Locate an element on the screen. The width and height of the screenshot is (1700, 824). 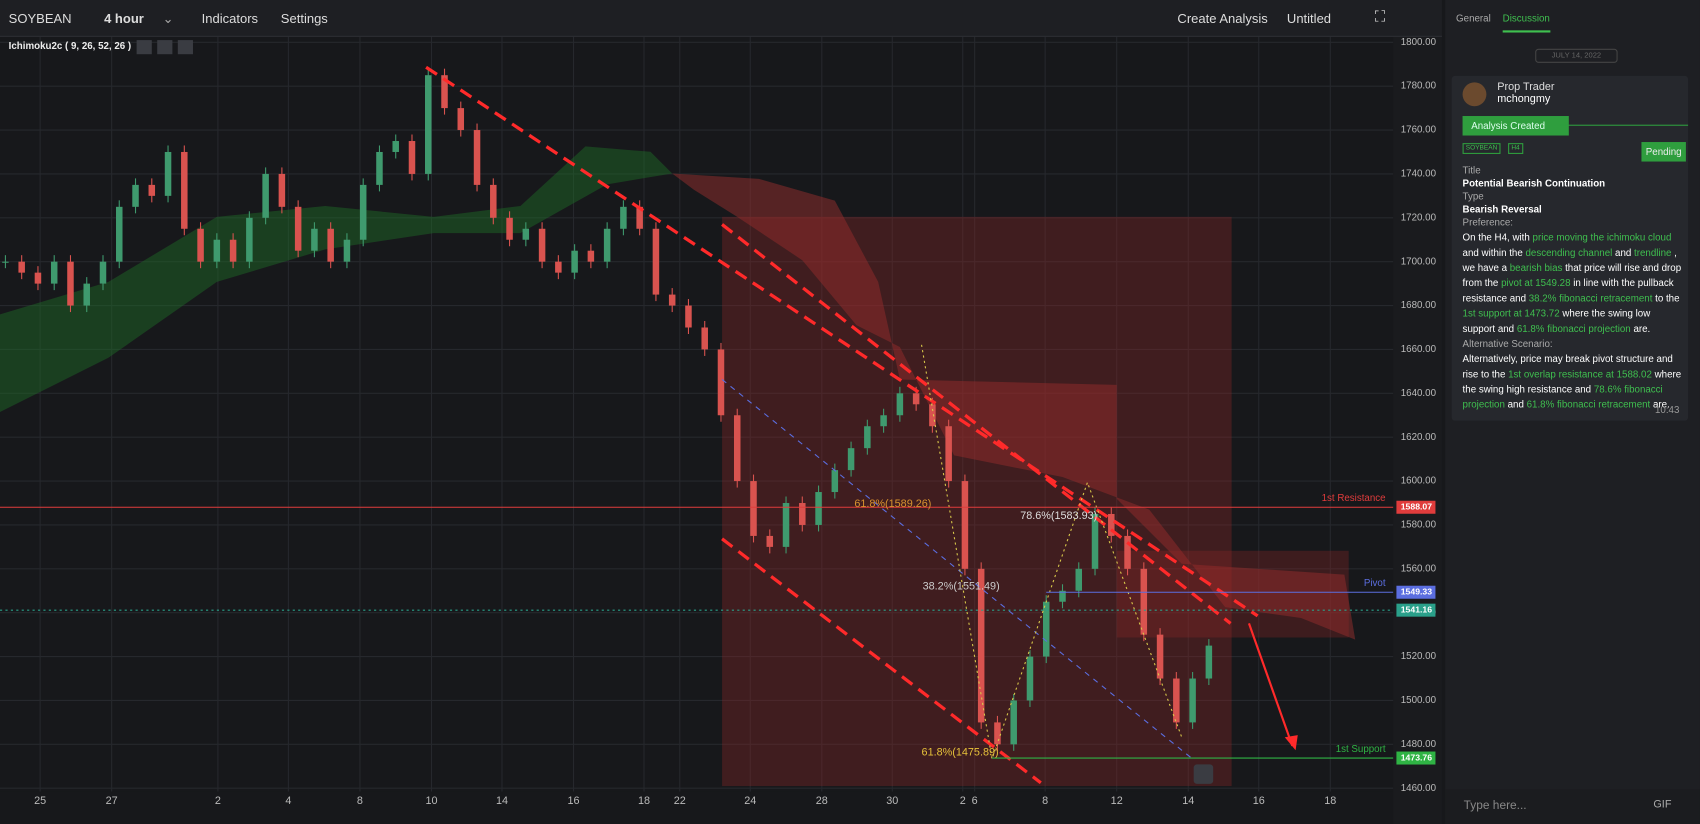
text-segment: where the swing low support and is located at coordinates (1556, 320).